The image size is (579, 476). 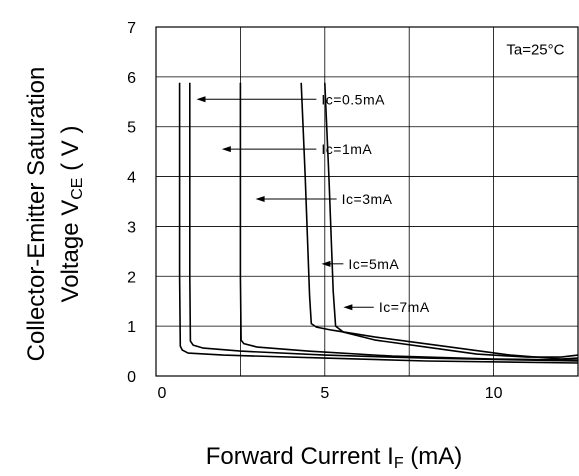 I want to click on series-label: Ic=5mA, so click(x=373, y=264).